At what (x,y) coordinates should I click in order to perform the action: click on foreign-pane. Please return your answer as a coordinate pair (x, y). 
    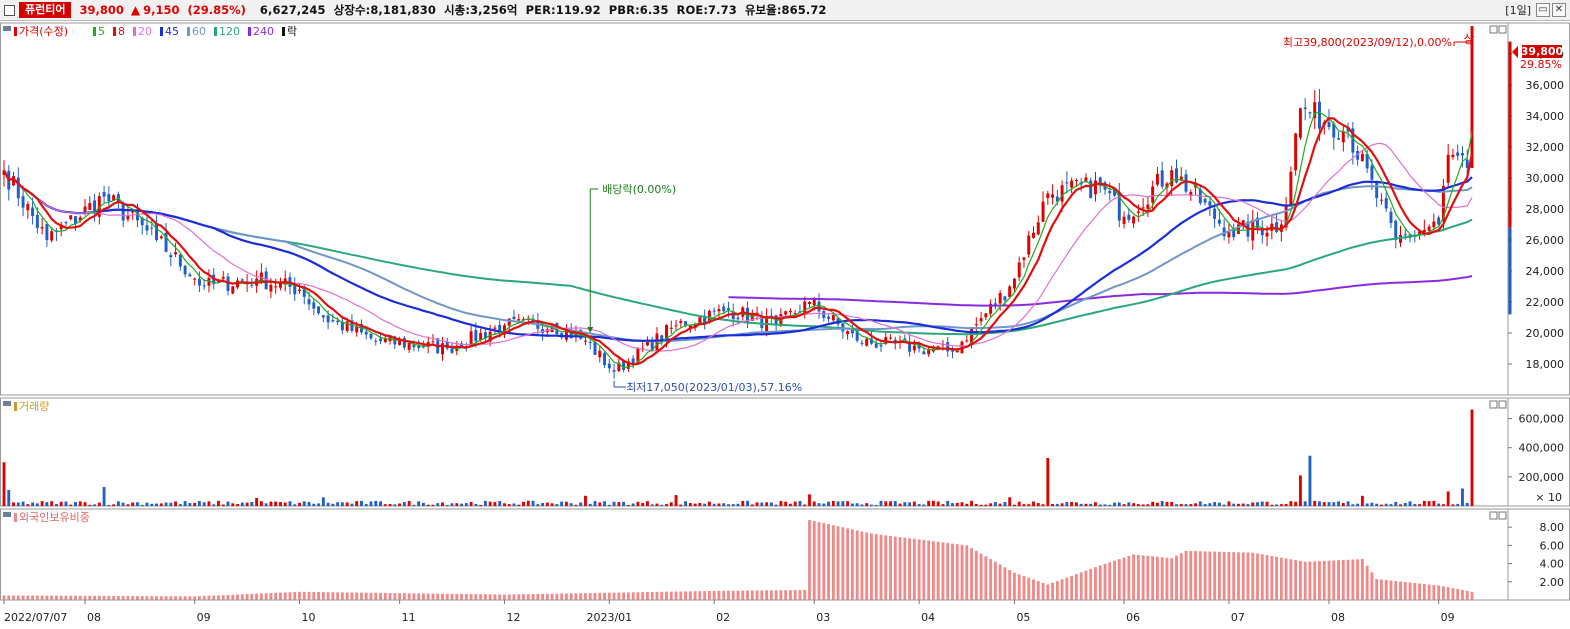
    Looking at the image, I should click on (785, 554).